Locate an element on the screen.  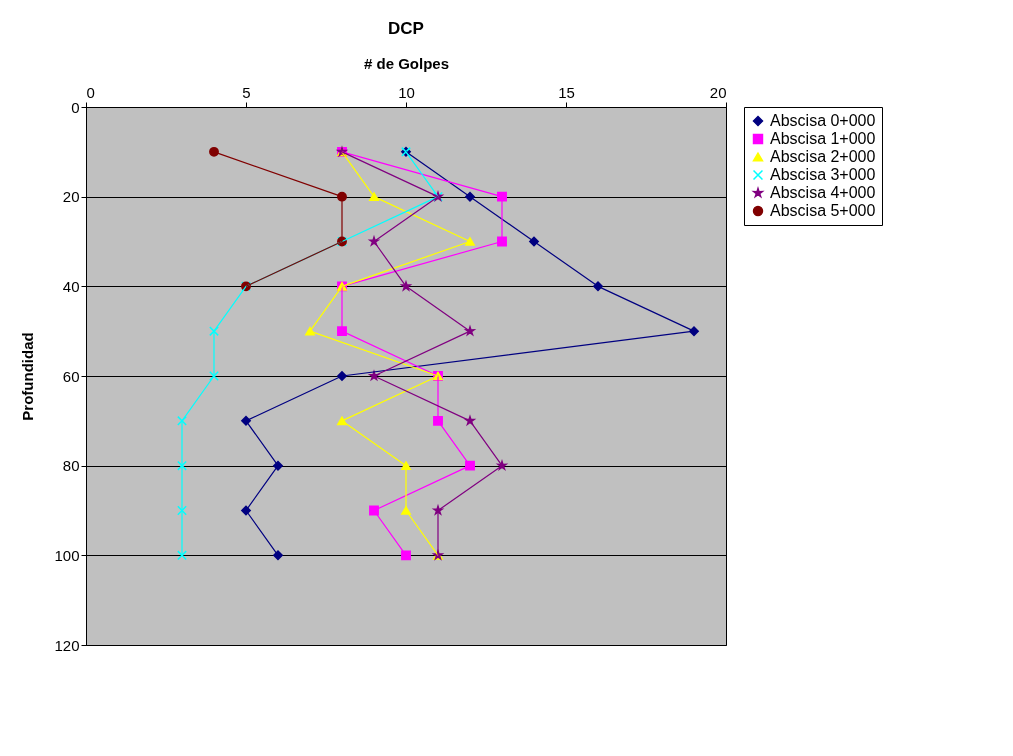
x-tick-label: 20 is located at coordinates (718, 92).